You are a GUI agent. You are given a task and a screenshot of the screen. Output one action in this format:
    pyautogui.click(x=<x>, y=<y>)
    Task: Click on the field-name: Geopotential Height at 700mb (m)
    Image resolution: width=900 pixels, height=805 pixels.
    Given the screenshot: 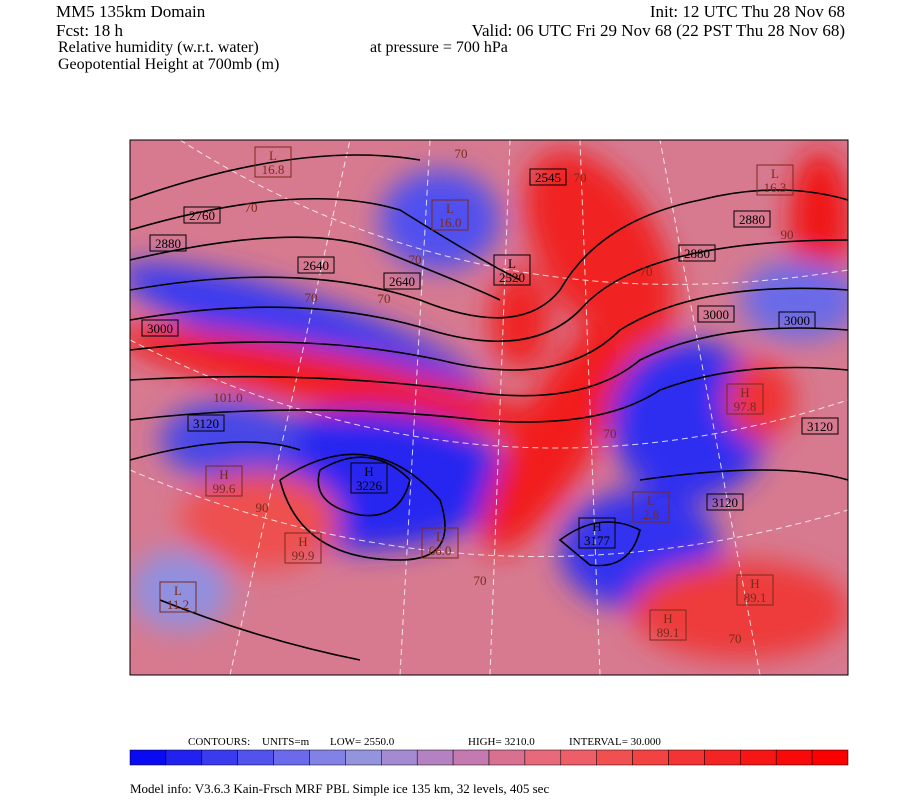 What is the action you would take?
    pyautogui.click(x=168, y=64)
    